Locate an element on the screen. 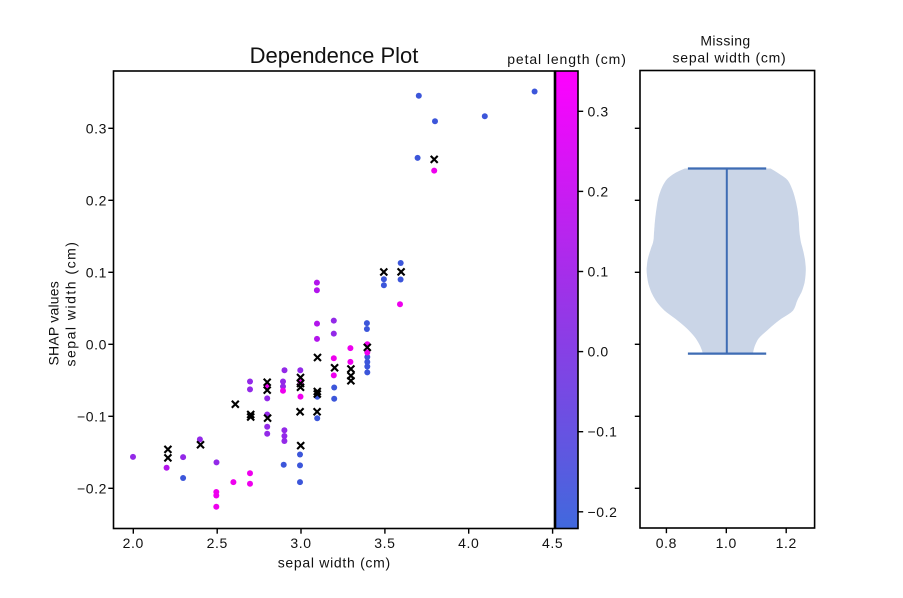 Image resolution: width=903 pixels, height=598 pixels. svg-text: 0.8 is located at coordinates (666, 543).